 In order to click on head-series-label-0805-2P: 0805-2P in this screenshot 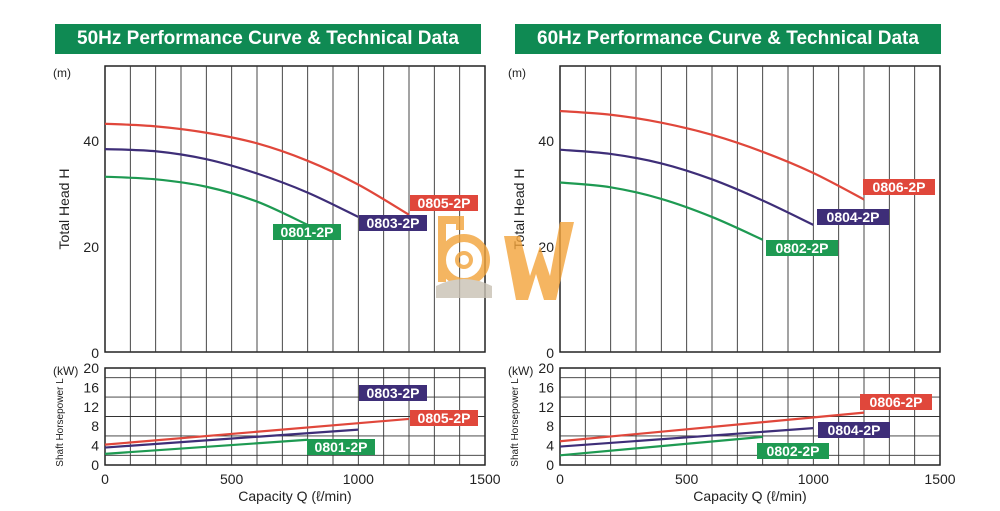, I will do `click(444, 203)`.